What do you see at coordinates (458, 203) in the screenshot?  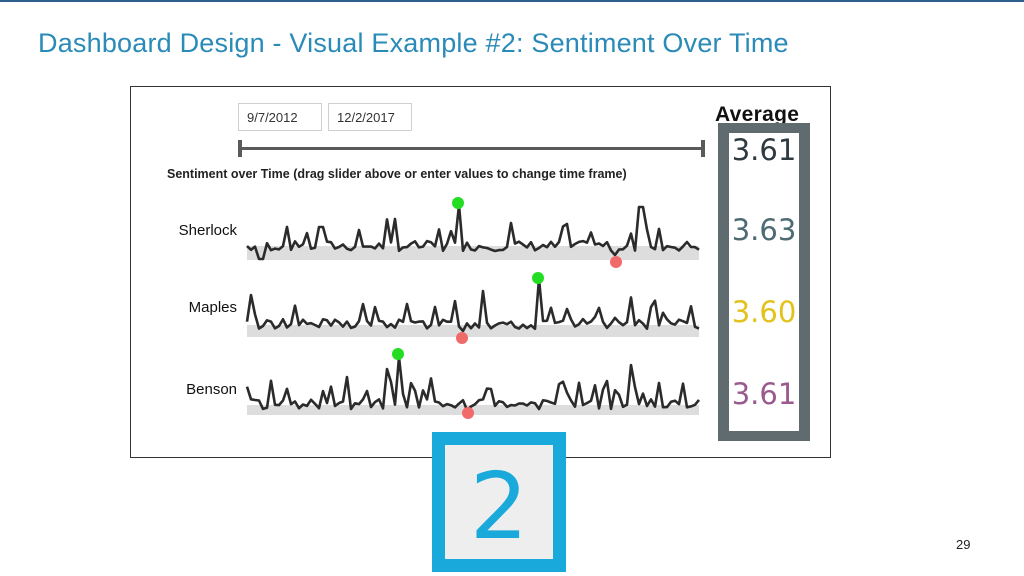 I see `max-marker-sherlock` at bounding box center [458, 203].